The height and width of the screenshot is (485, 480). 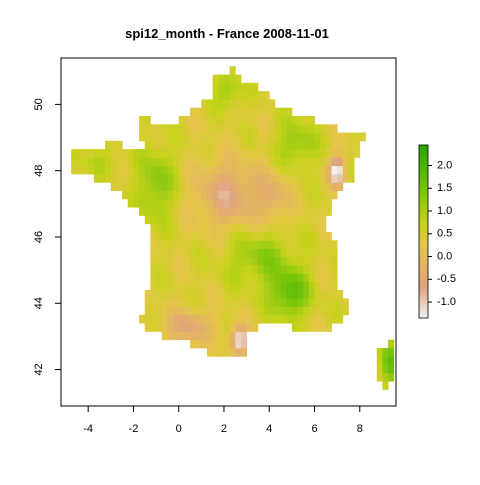 What do you see at coordinates (314, 429) in the screenshot?
I see `x-tick-label: 6` at bounding box center [314, 429].